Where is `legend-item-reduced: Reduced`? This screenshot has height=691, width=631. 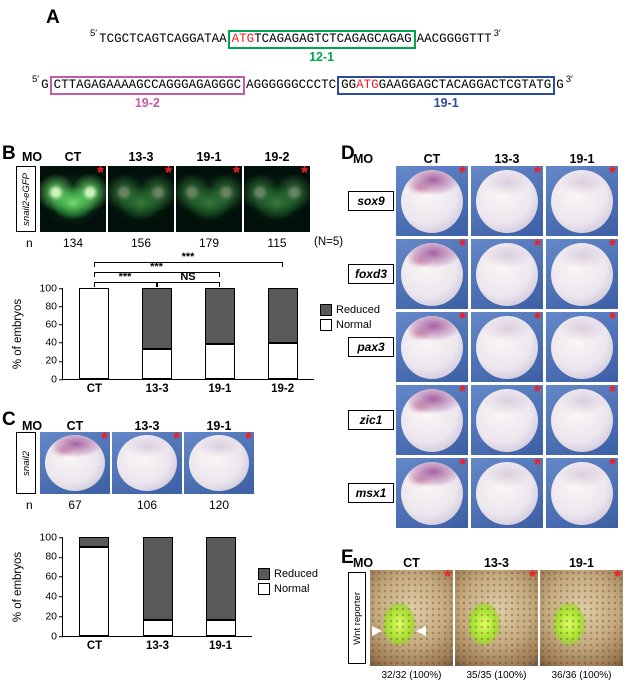 legend-item-reduced: Reduced is located at coordinates (288, 574).